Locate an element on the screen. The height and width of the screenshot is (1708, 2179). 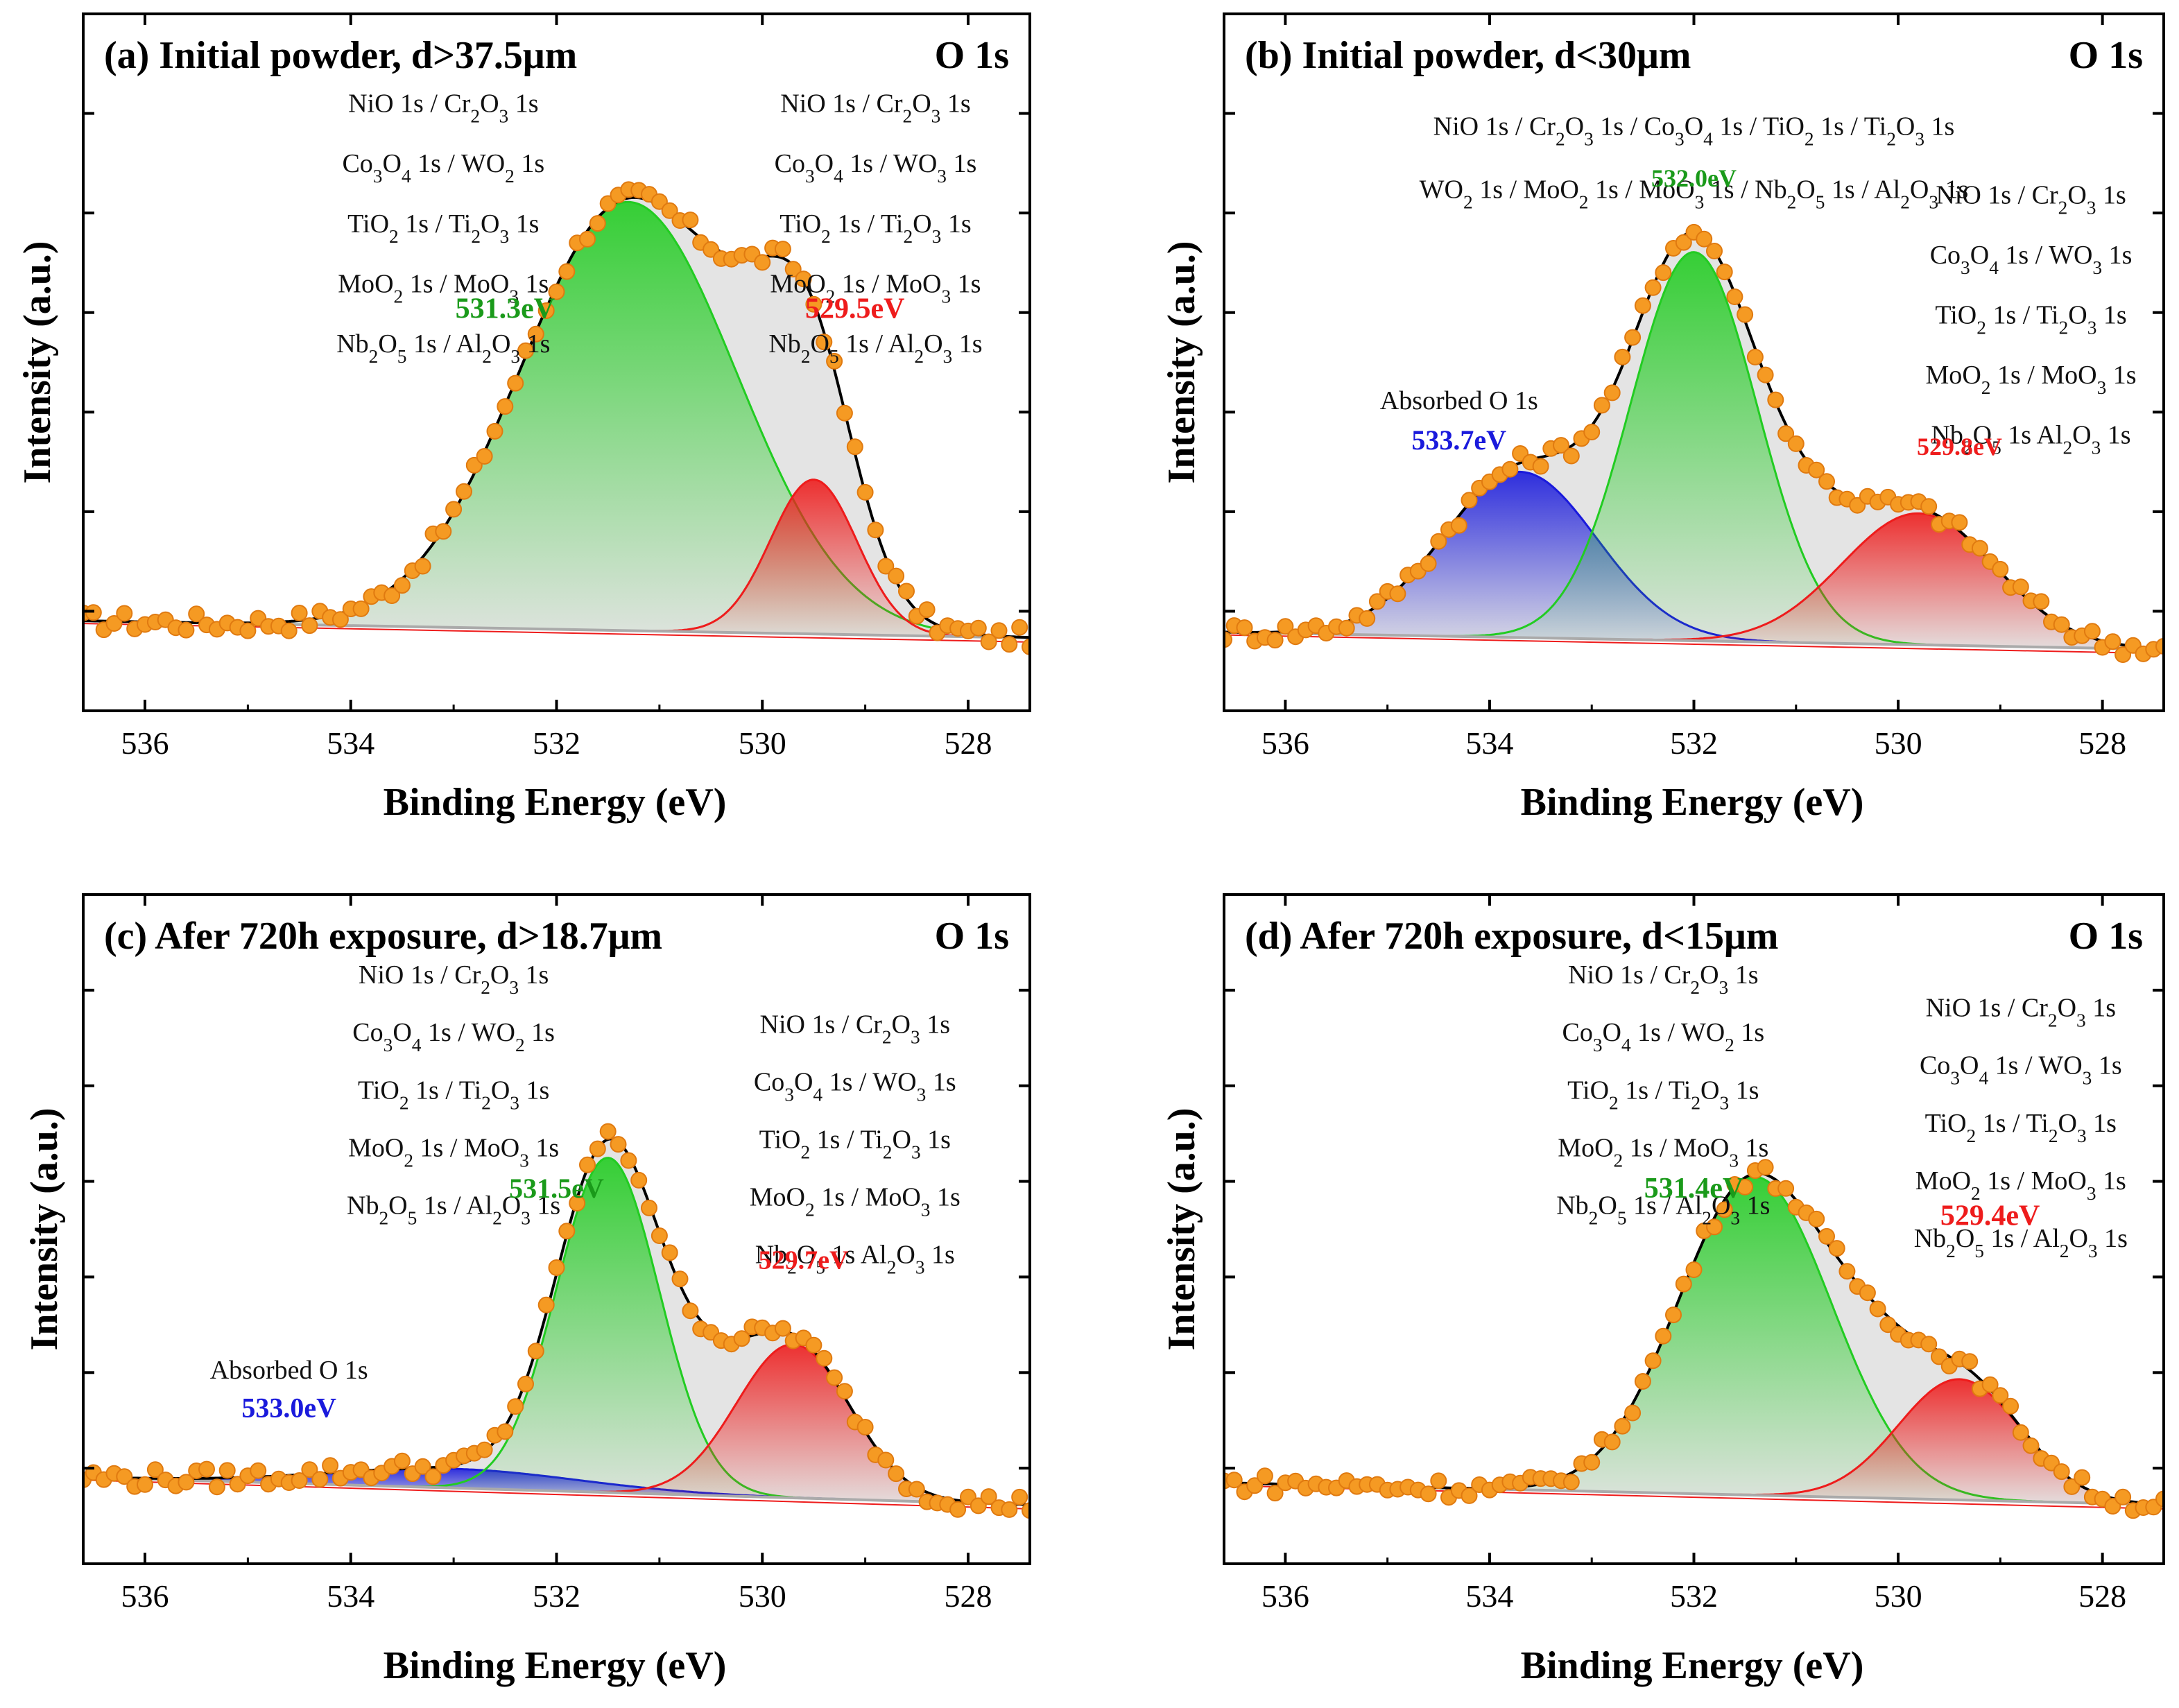
peak-label: 533.7eV is located at coordinates (1459, 440).